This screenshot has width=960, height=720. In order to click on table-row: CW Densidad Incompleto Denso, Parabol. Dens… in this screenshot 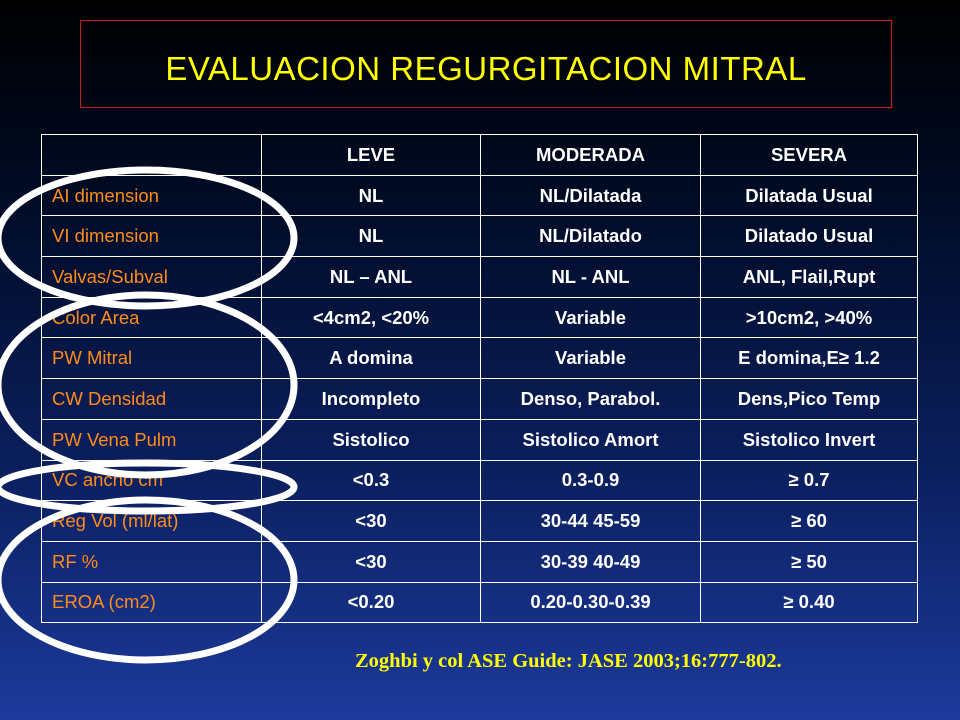, I will do `click(479, 399)`.